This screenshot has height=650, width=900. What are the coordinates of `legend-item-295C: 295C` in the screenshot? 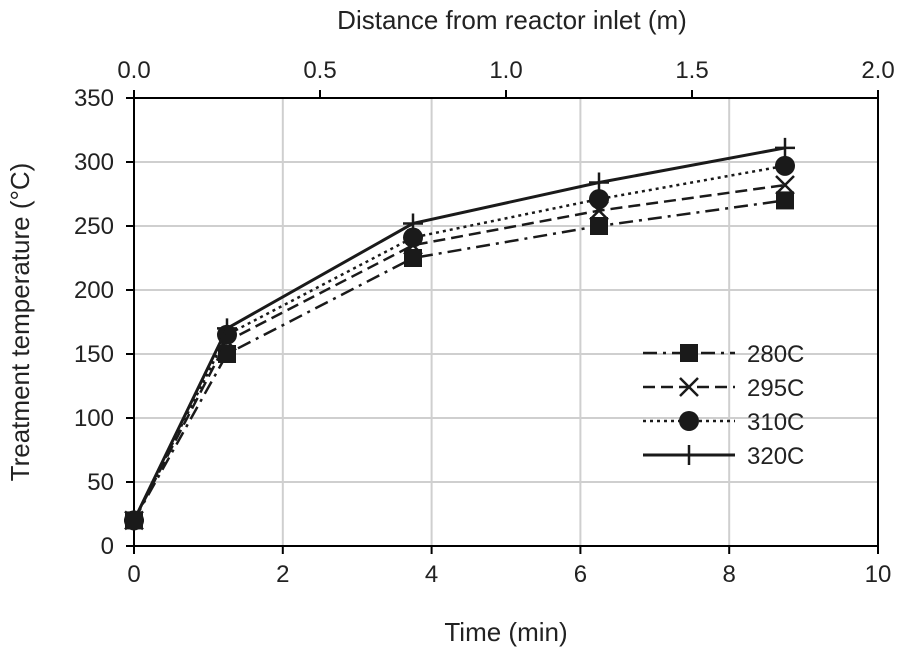 It's located at (723, 388).